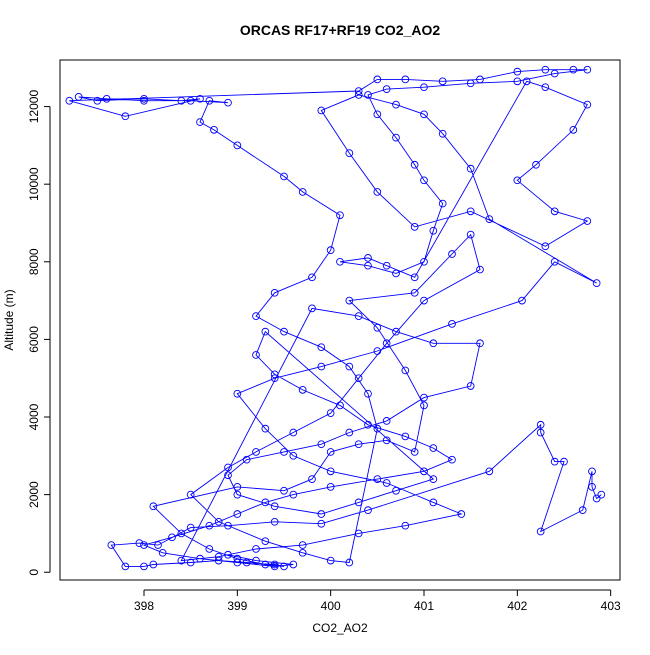 The height and width of the screenshot is (655, 650). What do you see at coordinates (340, 628) in the screenshot?
I see `x-axis-label: CO2_AO2` at bounding box center [340, 628].